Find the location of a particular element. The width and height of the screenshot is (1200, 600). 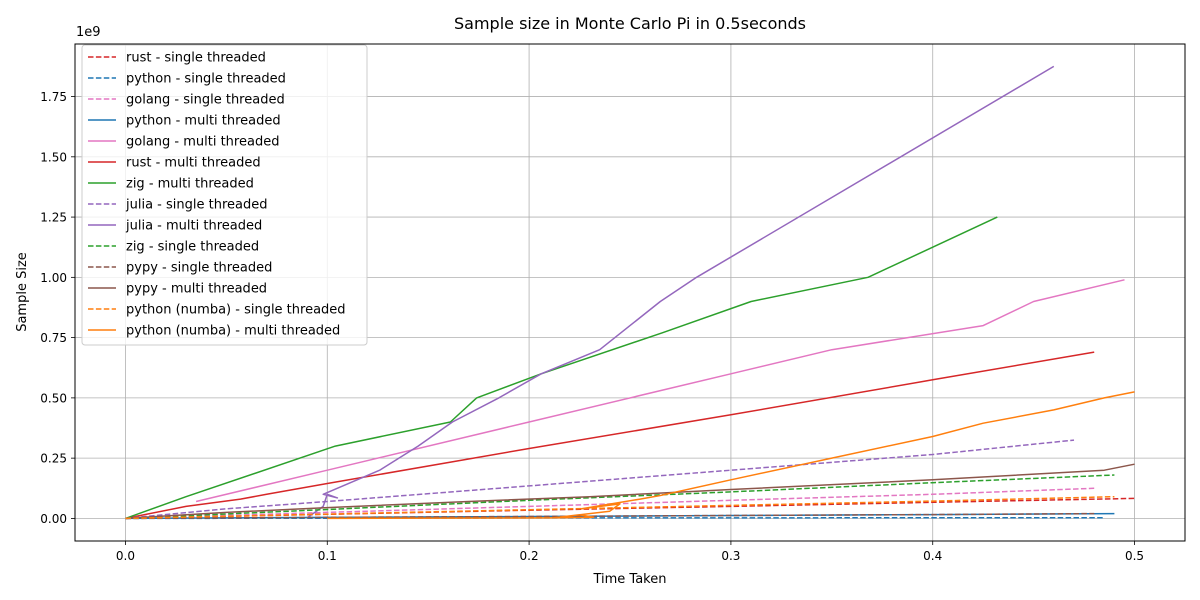

legend-label: python - multi threaded is located at coordinates (203, 121).